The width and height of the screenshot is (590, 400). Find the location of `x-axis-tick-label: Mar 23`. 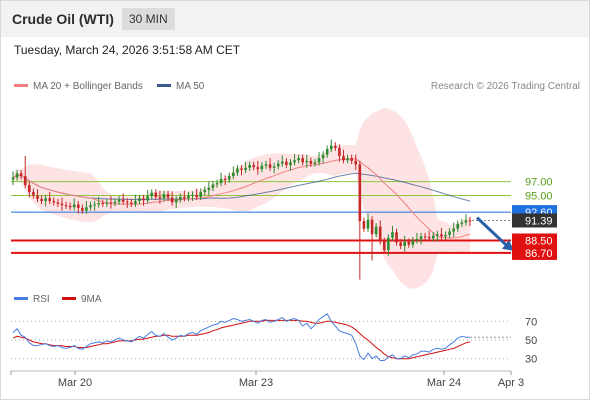

x-axis-tick-label: Mar 23 is located at coordinates (256, 383).